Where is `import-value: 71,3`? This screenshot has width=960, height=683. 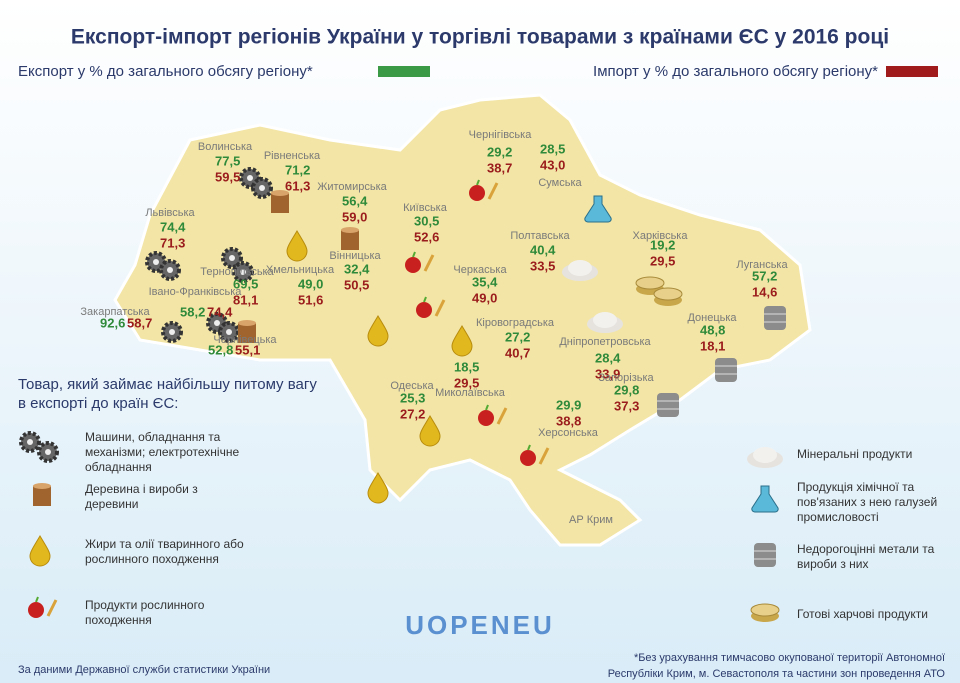
import-value: 71,3 is located at coordinates (172, 242).